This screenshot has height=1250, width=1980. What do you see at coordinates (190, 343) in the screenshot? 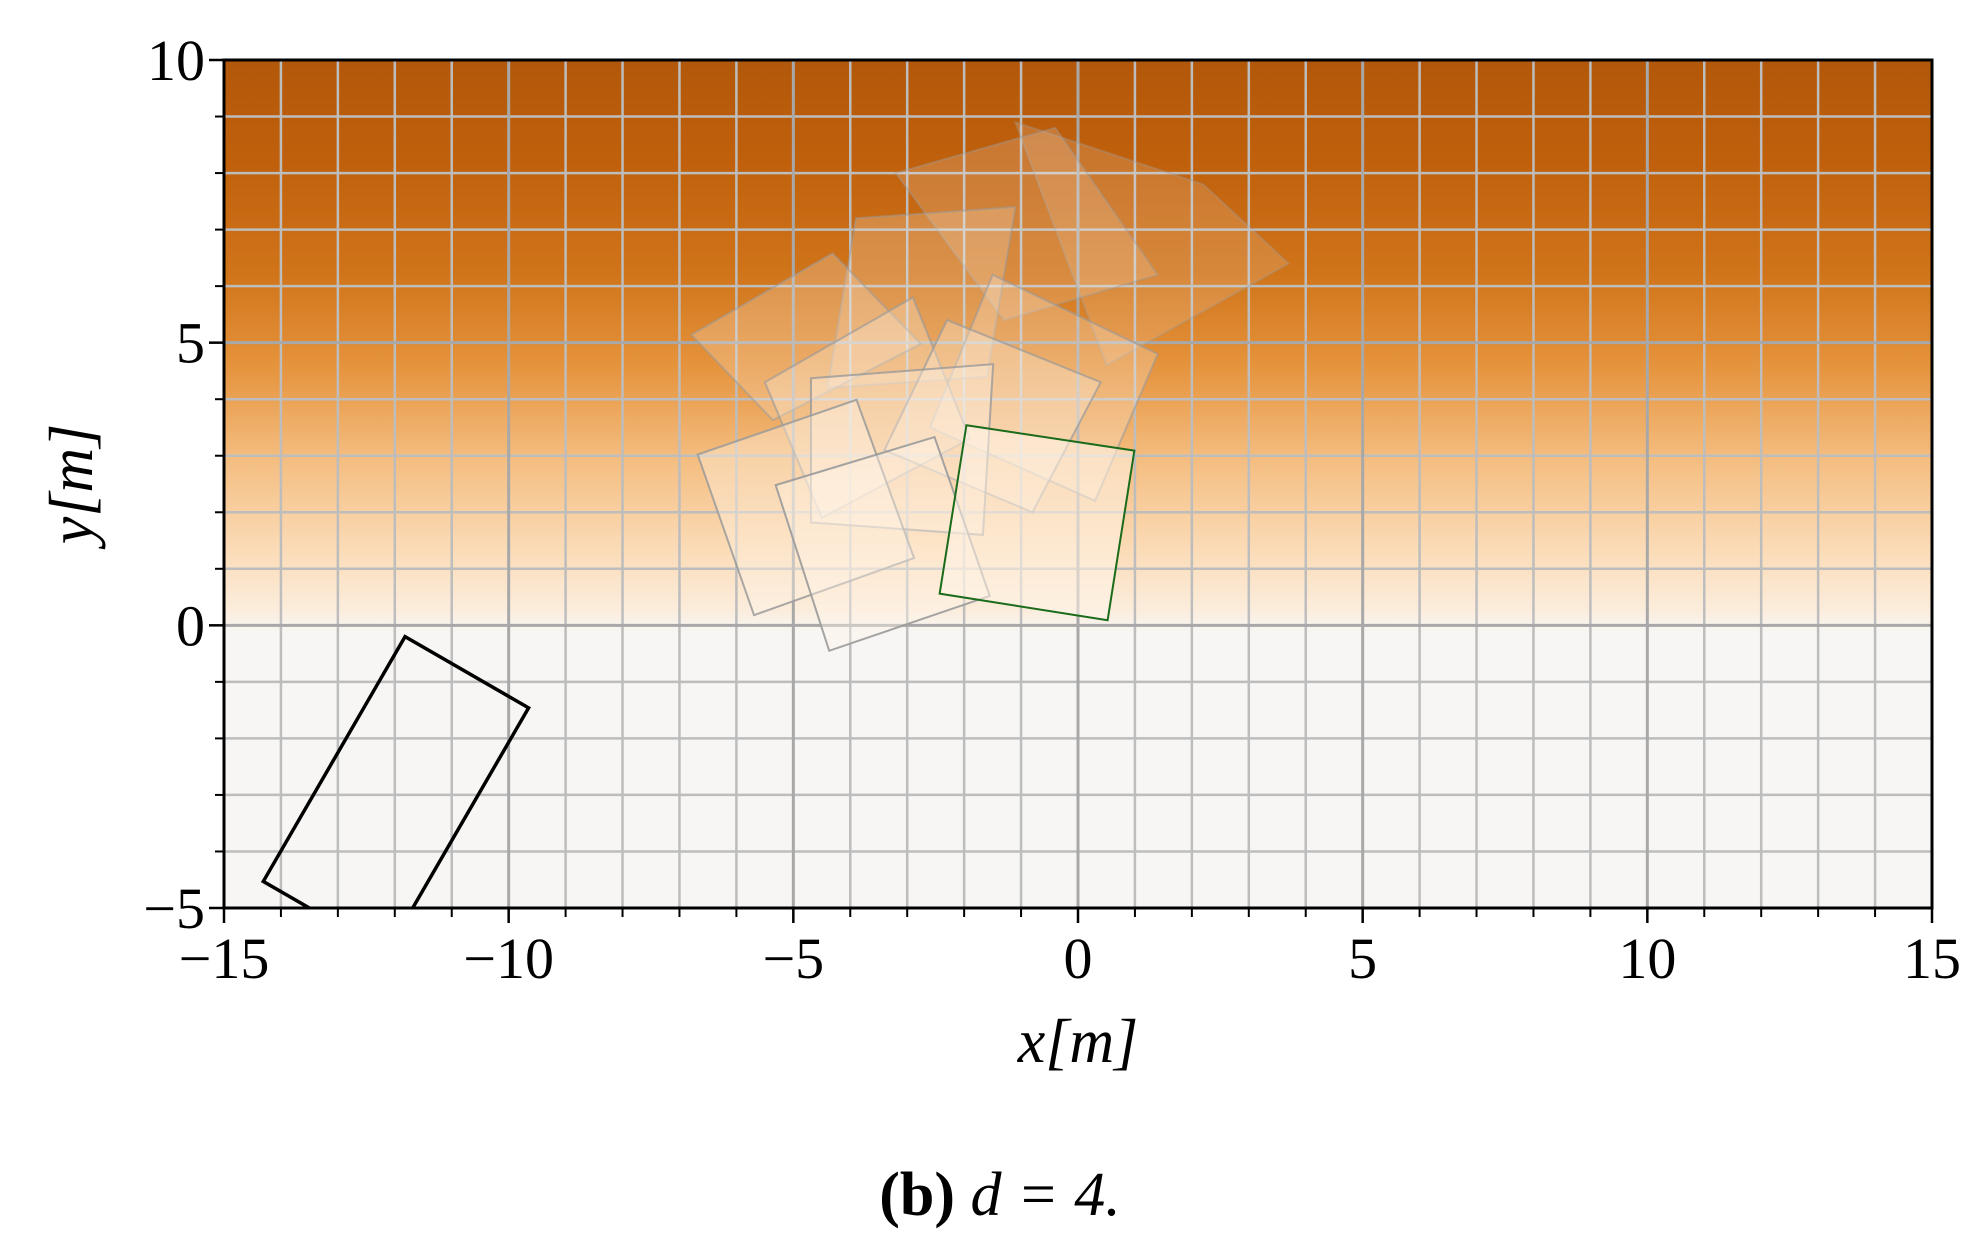
I see `y-tick-label: 5` at bounding box center [190, 343].